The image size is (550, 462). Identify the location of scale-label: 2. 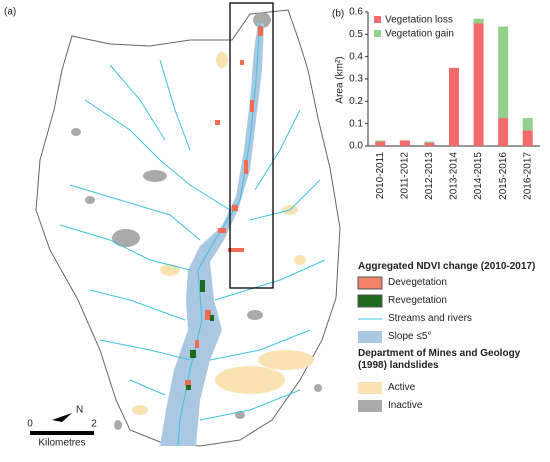
(94, 424).